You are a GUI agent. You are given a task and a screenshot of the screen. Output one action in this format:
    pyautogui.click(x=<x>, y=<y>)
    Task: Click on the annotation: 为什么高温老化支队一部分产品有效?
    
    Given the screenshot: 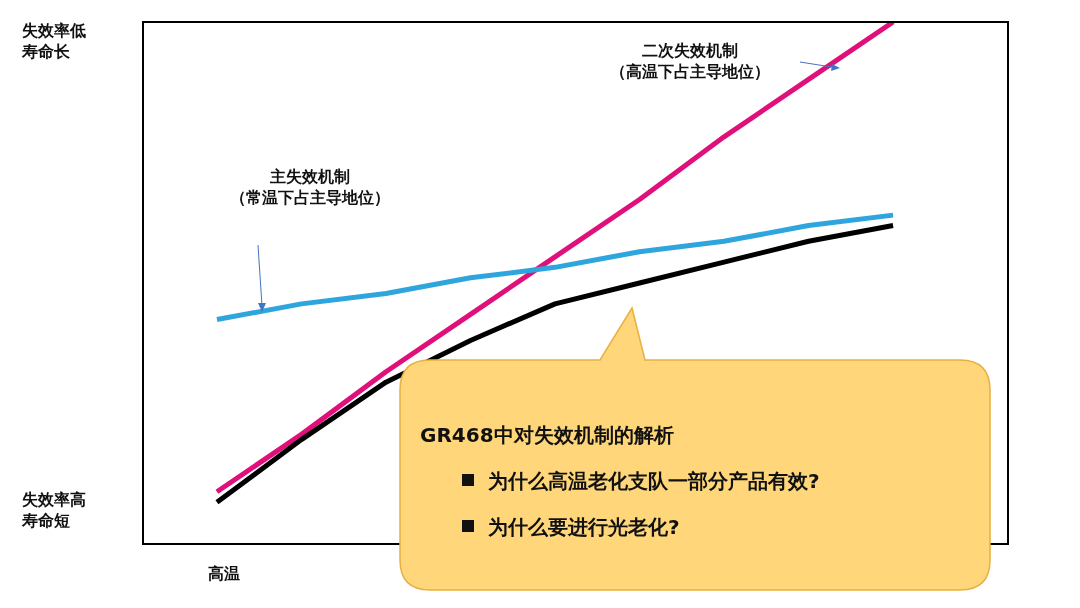 What is the action you would take?
    pyautogui.click(x=654, y=481)
    